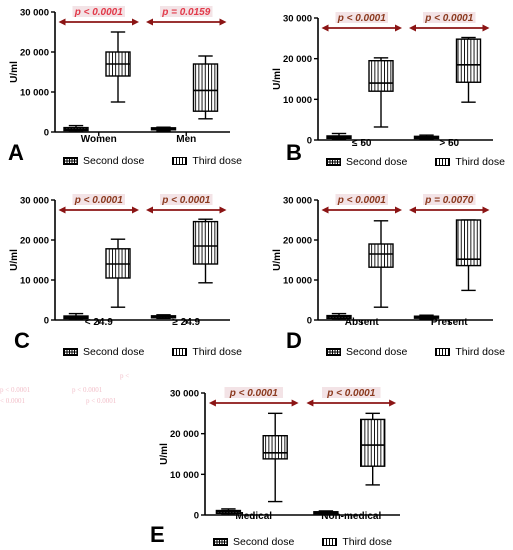 The image size is (513, 550). Describe the element at coordinates (15, 390) in the screenshot. I see `ghost-text-2: p < 0.0001` at that location.